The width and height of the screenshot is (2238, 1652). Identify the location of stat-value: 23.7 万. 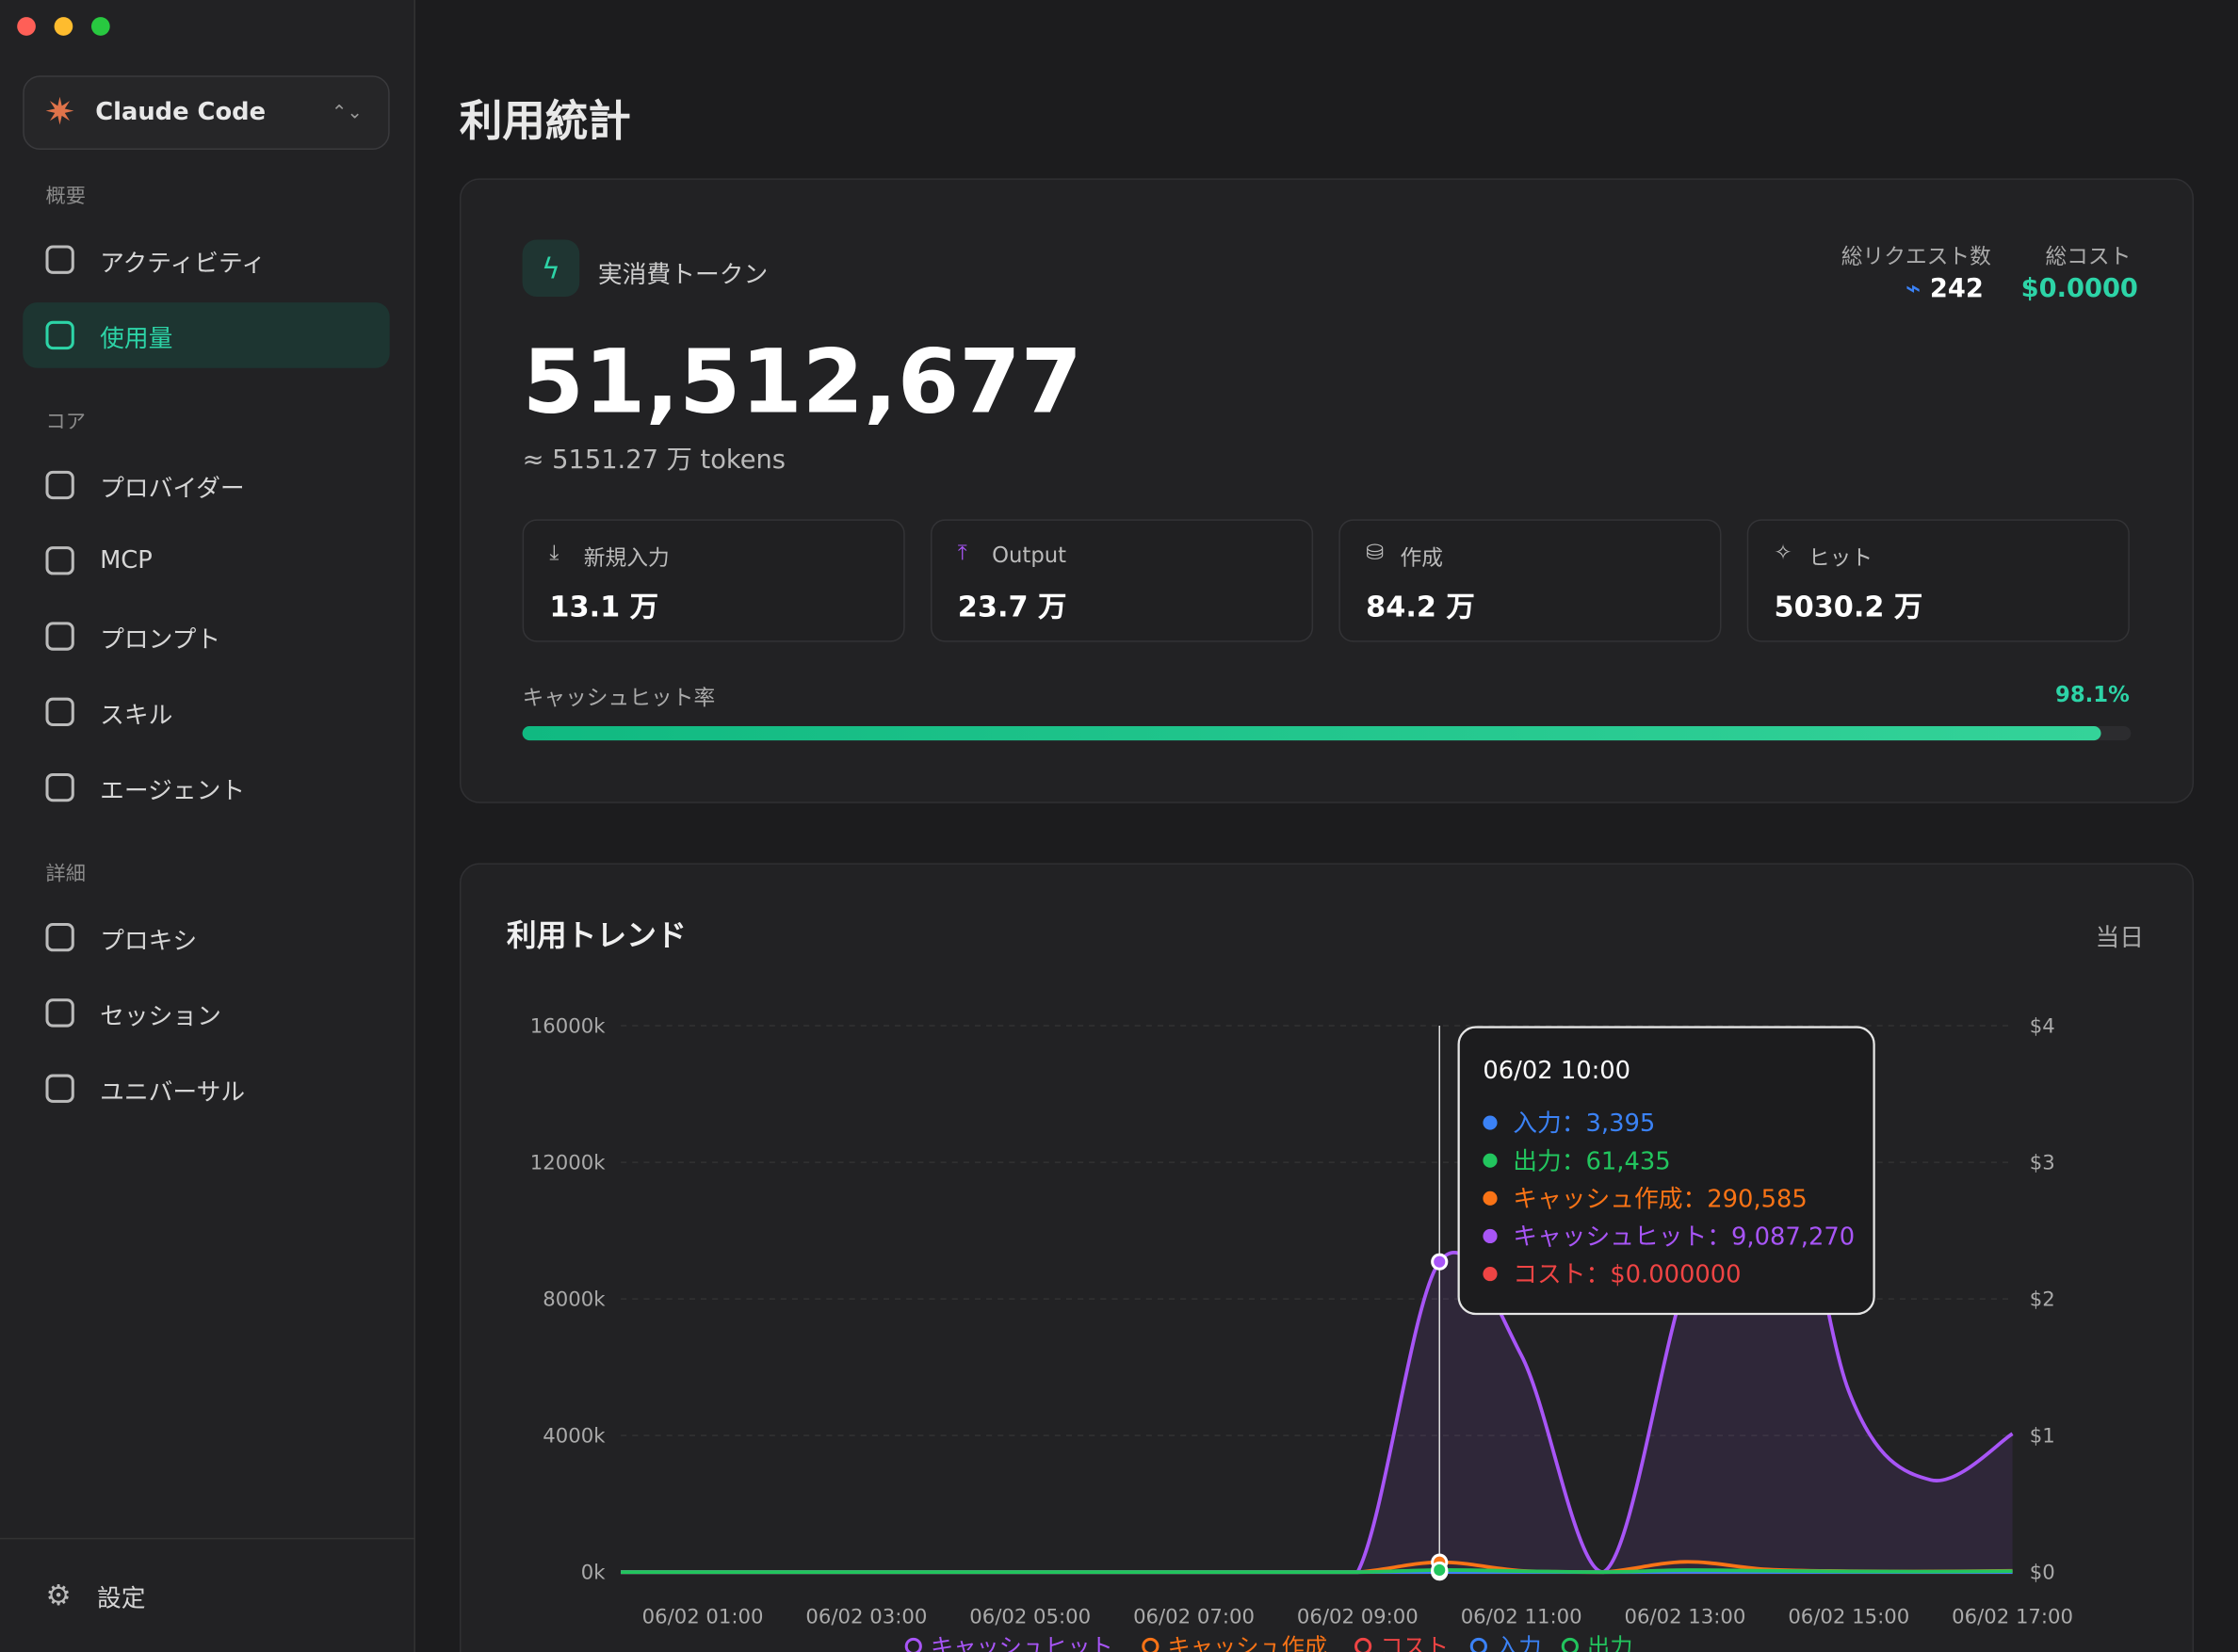
(1012, 607).